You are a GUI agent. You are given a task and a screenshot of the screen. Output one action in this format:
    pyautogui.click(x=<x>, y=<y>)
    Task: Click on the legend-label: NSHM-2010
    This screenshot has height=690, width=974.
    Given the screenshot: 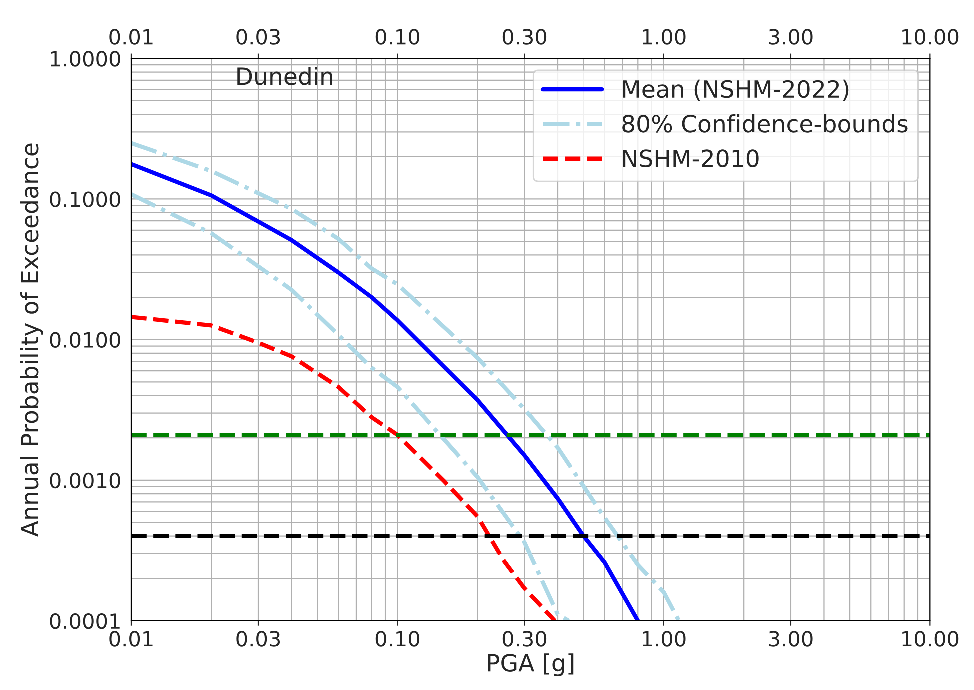 What is the action you would take?
    pyautogui.click(x=691, y=159)
    